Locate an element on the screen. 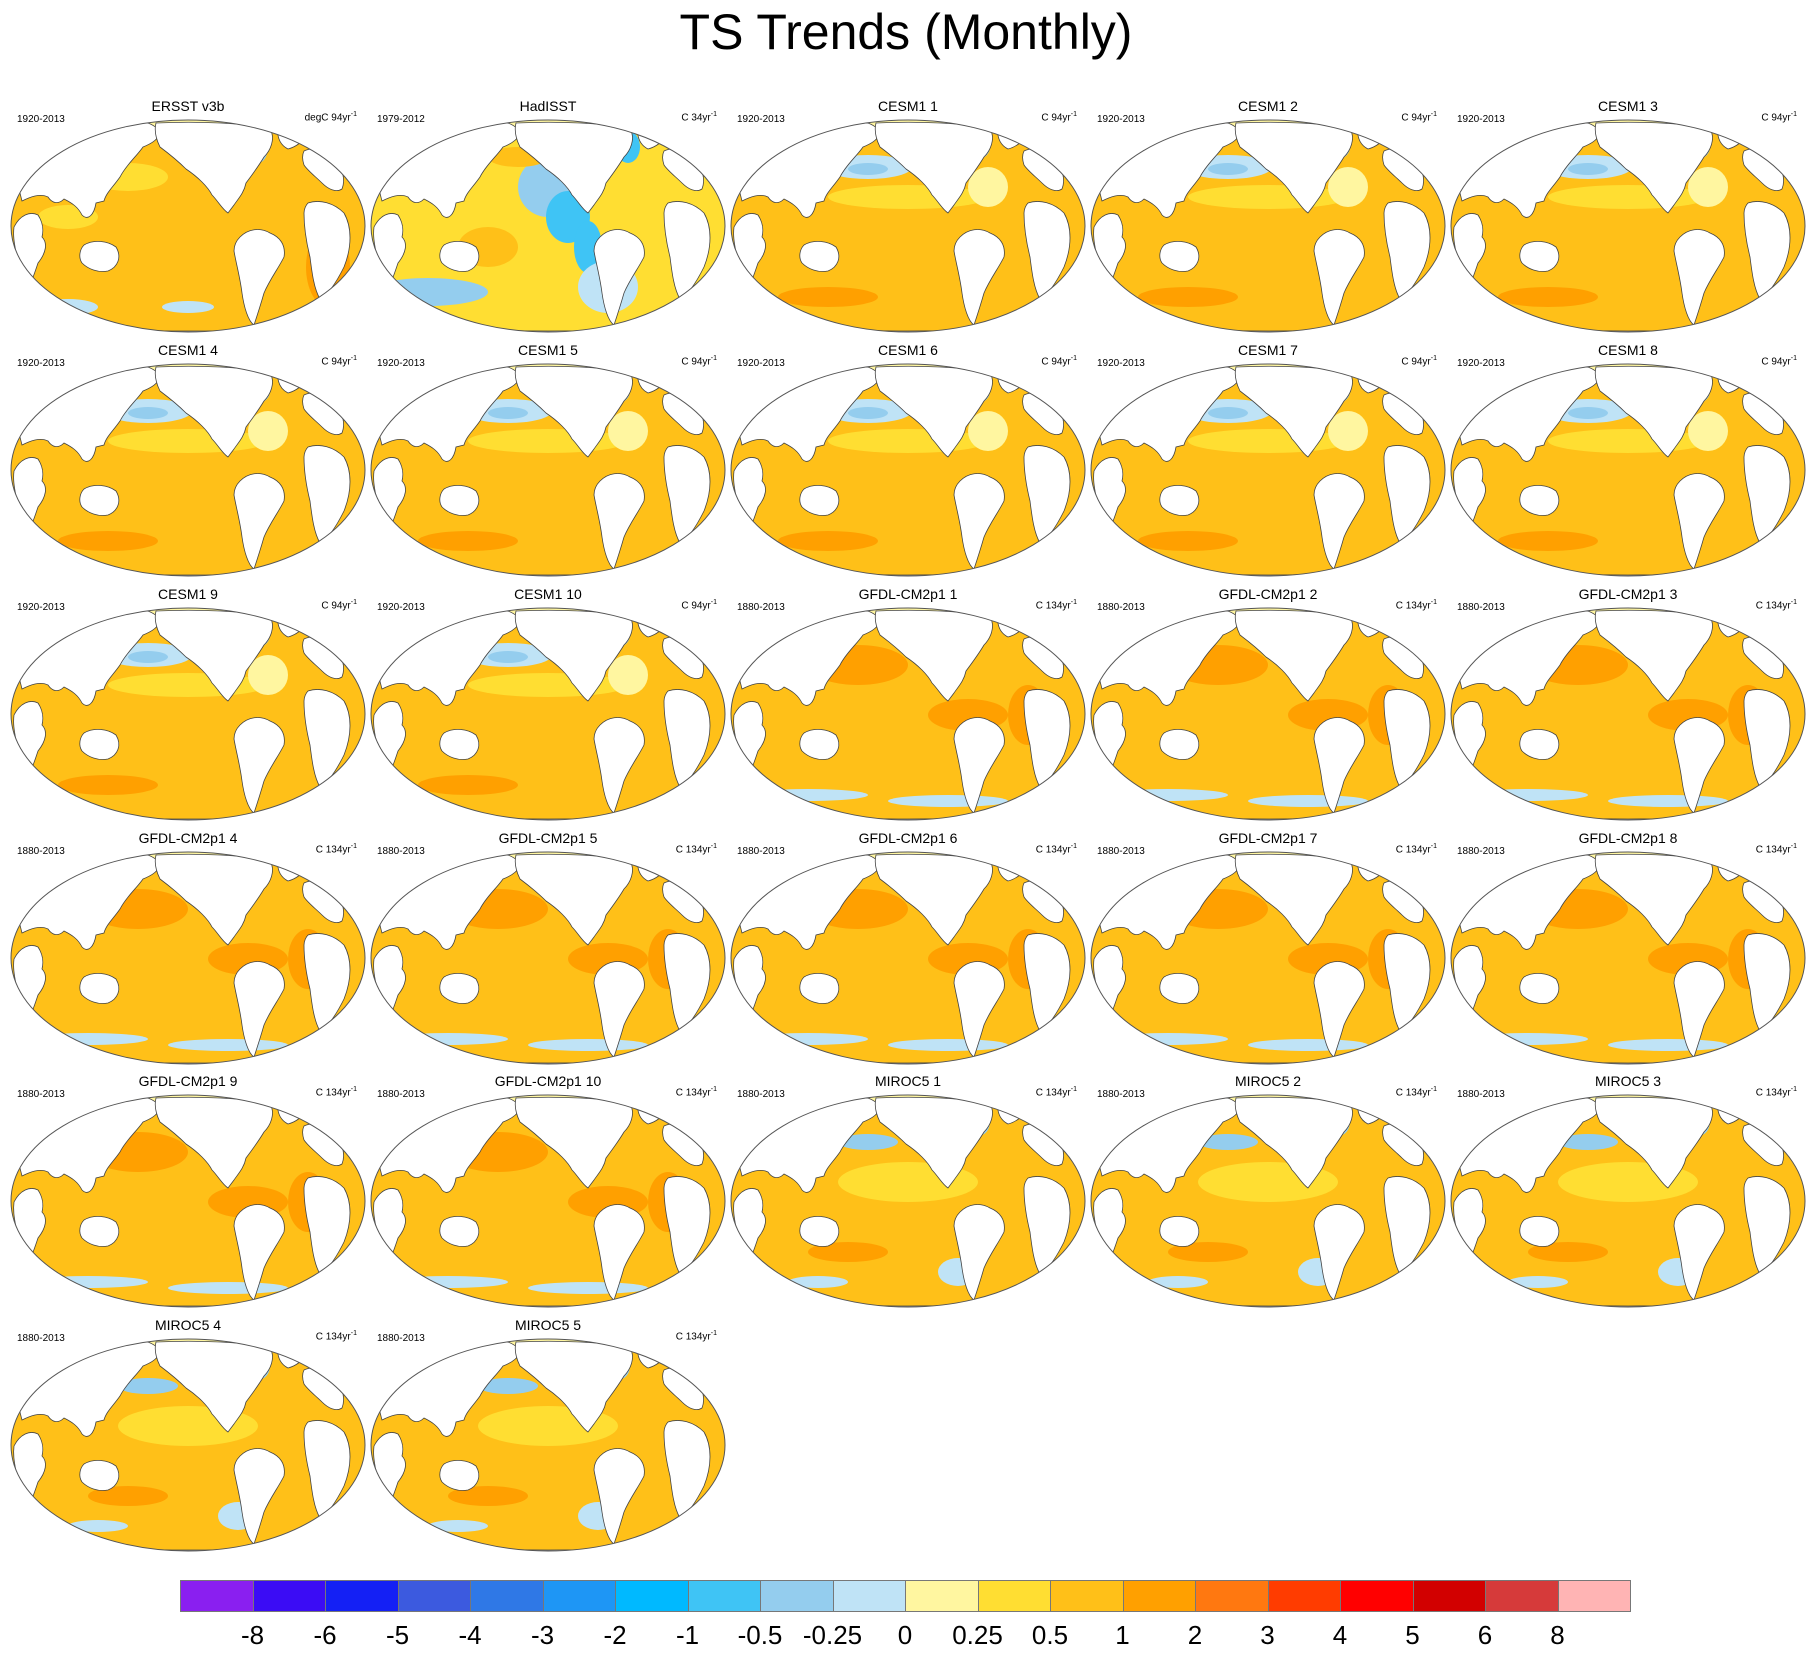 The height and width of the screenshot is (1654, 1812). map-panel: CESM1 3 1920-2013 C 94yr-1 is located at coordinates (1628, 216).